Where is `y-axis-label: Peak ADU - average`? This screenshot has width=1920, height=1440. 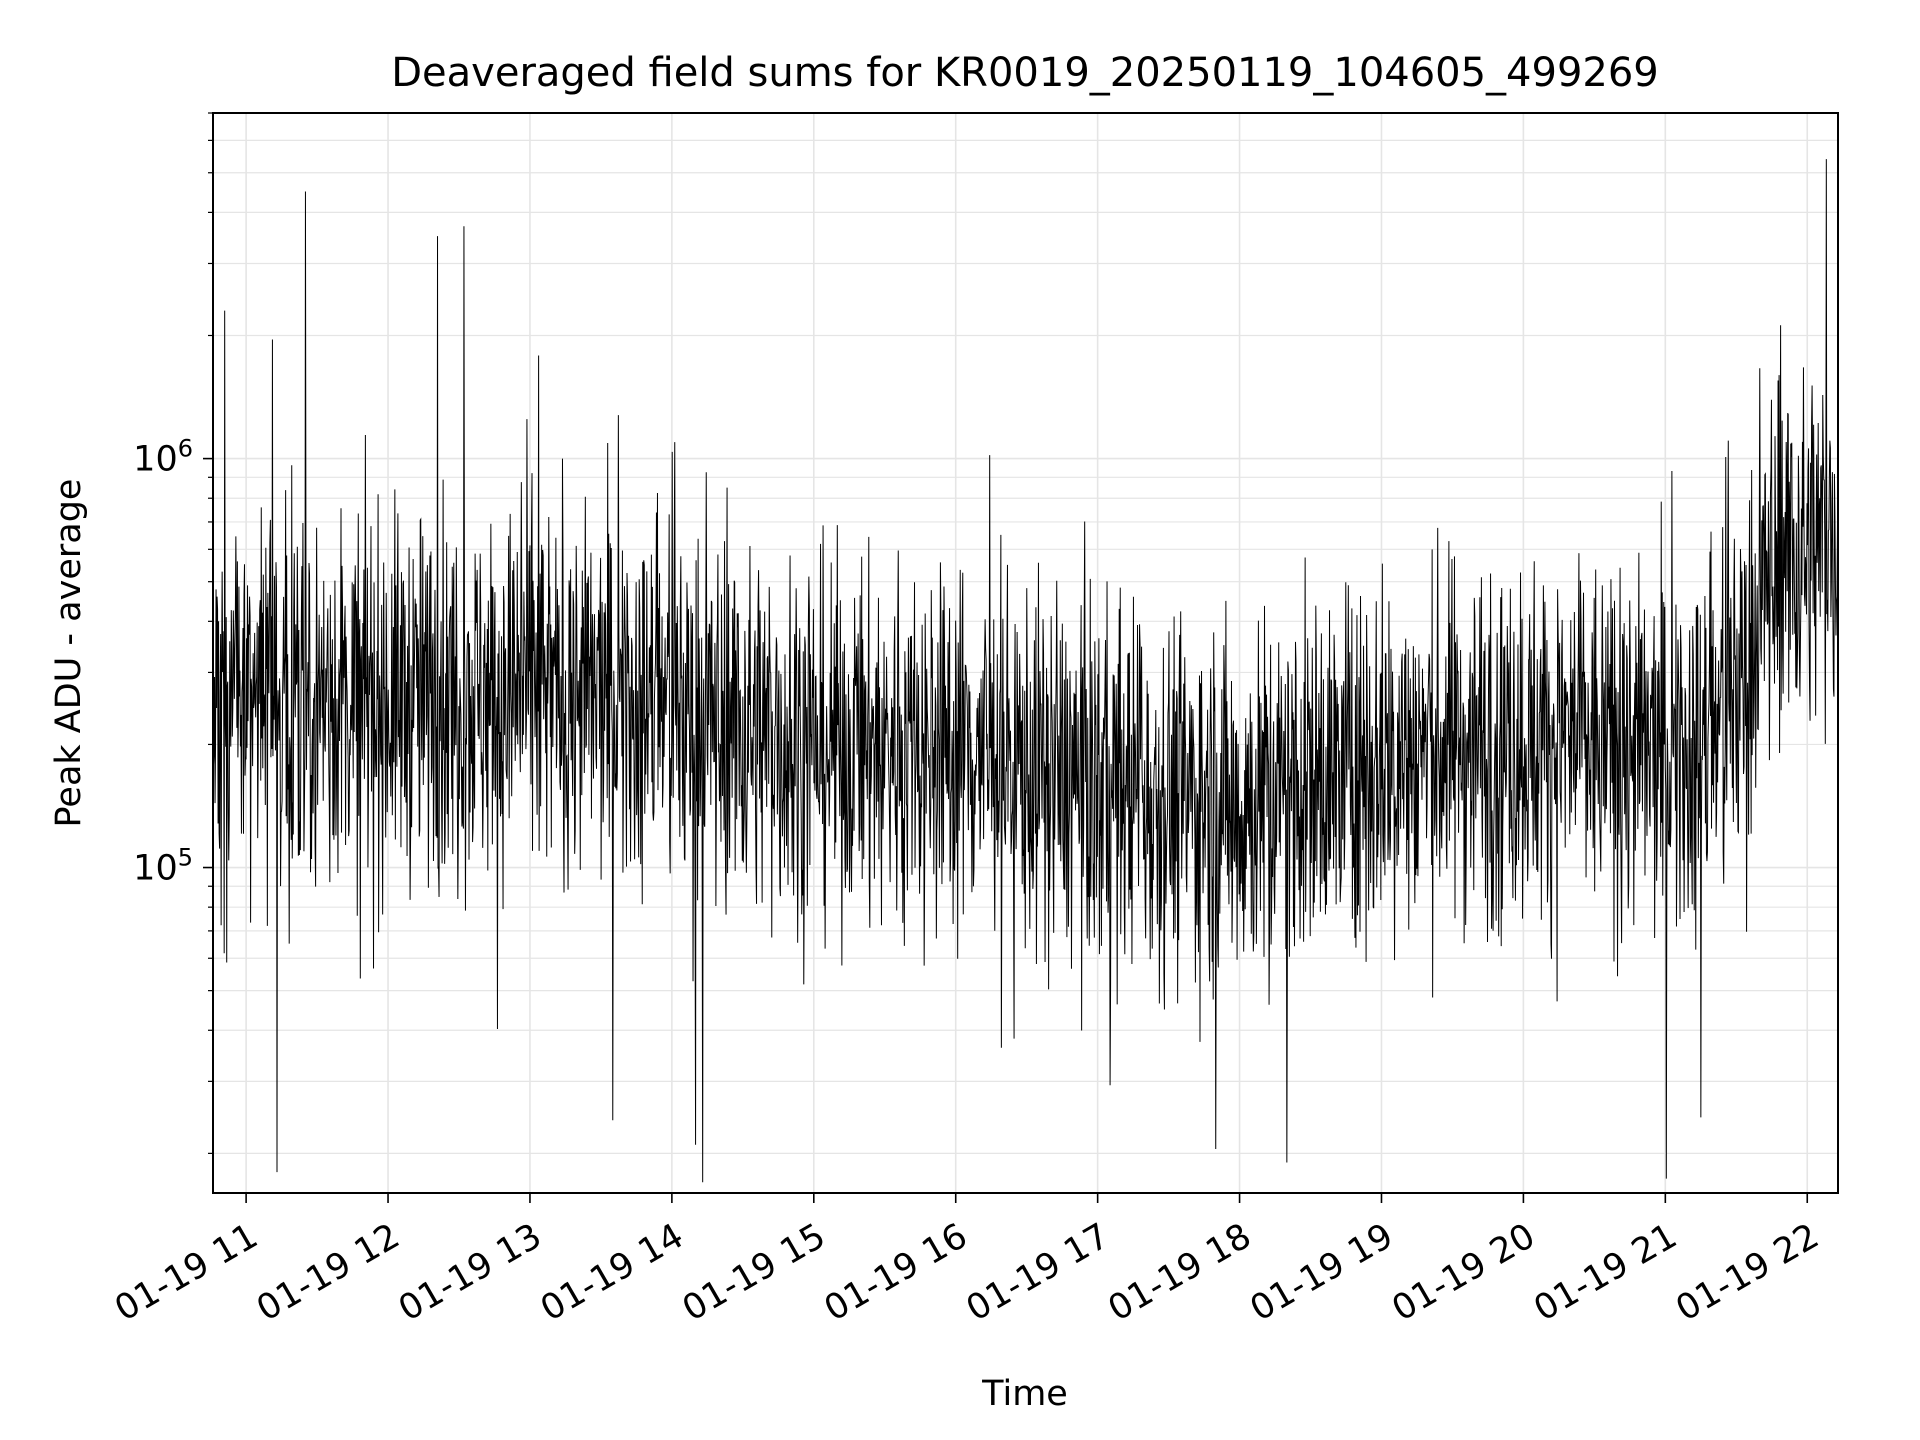
y-axis-label: Peak ADU - average is located at coordinates (69, 653).